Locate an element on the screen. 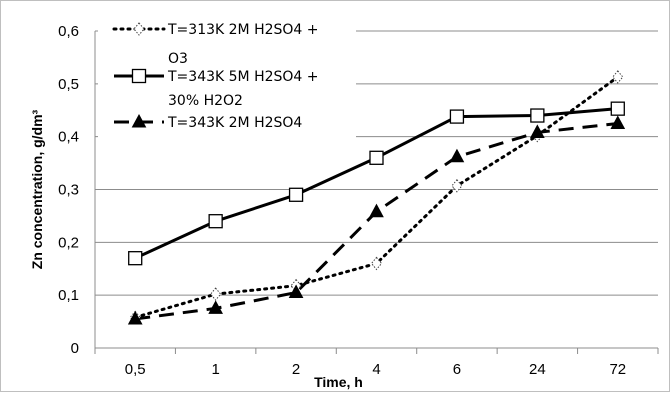 This screenshot has height=393, width=670. x-tick-label: 2 is located at coordinates (296, 369).